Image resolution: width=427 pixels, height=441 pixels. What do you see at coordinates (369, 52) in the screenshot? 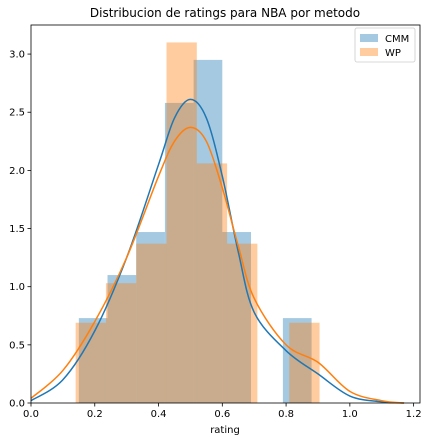
I see `legend-swatch-wp` at bounding box center [369, 52].